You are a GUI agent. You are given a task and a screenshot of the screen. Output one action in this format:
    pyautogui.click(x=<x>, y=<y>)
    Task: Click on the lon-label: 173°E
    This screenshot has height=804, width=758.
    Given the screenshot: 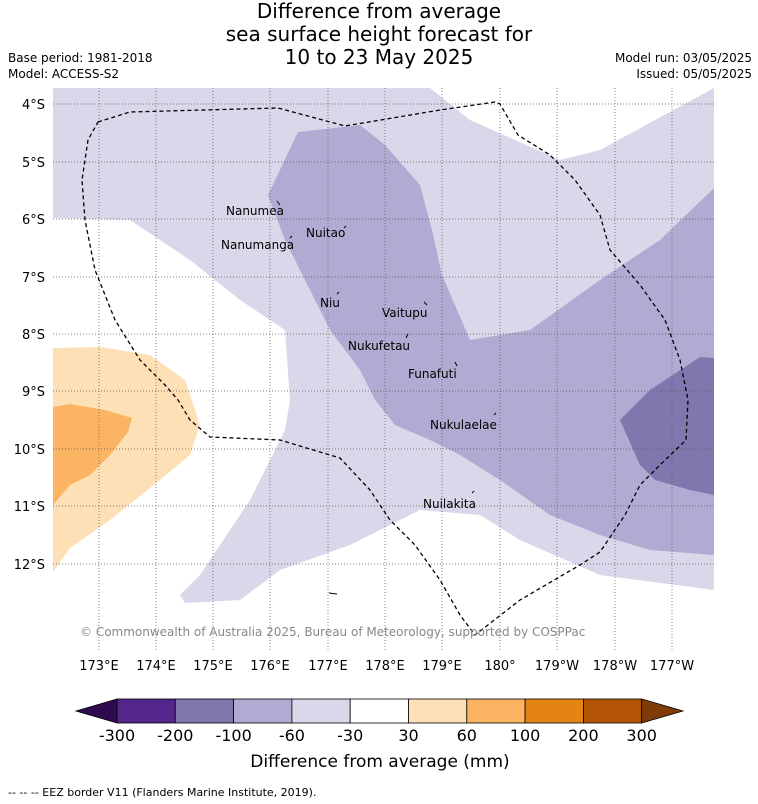 What is the action you would take?
    pyautogui.click(x=99, y=666)
    